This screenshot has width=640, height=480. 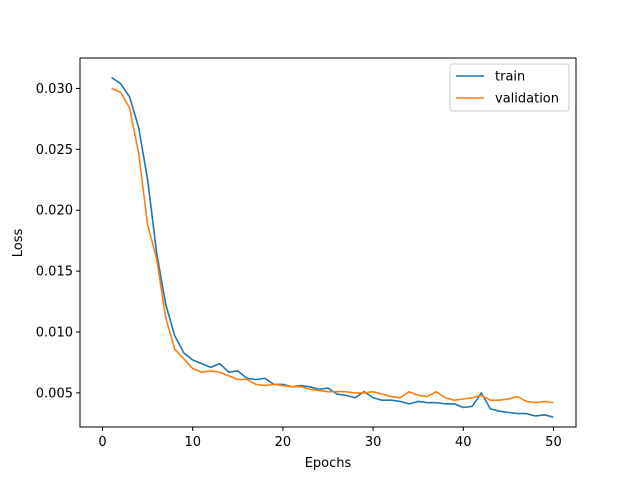 I want to click on legend-items: train validation, so click(x=507, y=88).